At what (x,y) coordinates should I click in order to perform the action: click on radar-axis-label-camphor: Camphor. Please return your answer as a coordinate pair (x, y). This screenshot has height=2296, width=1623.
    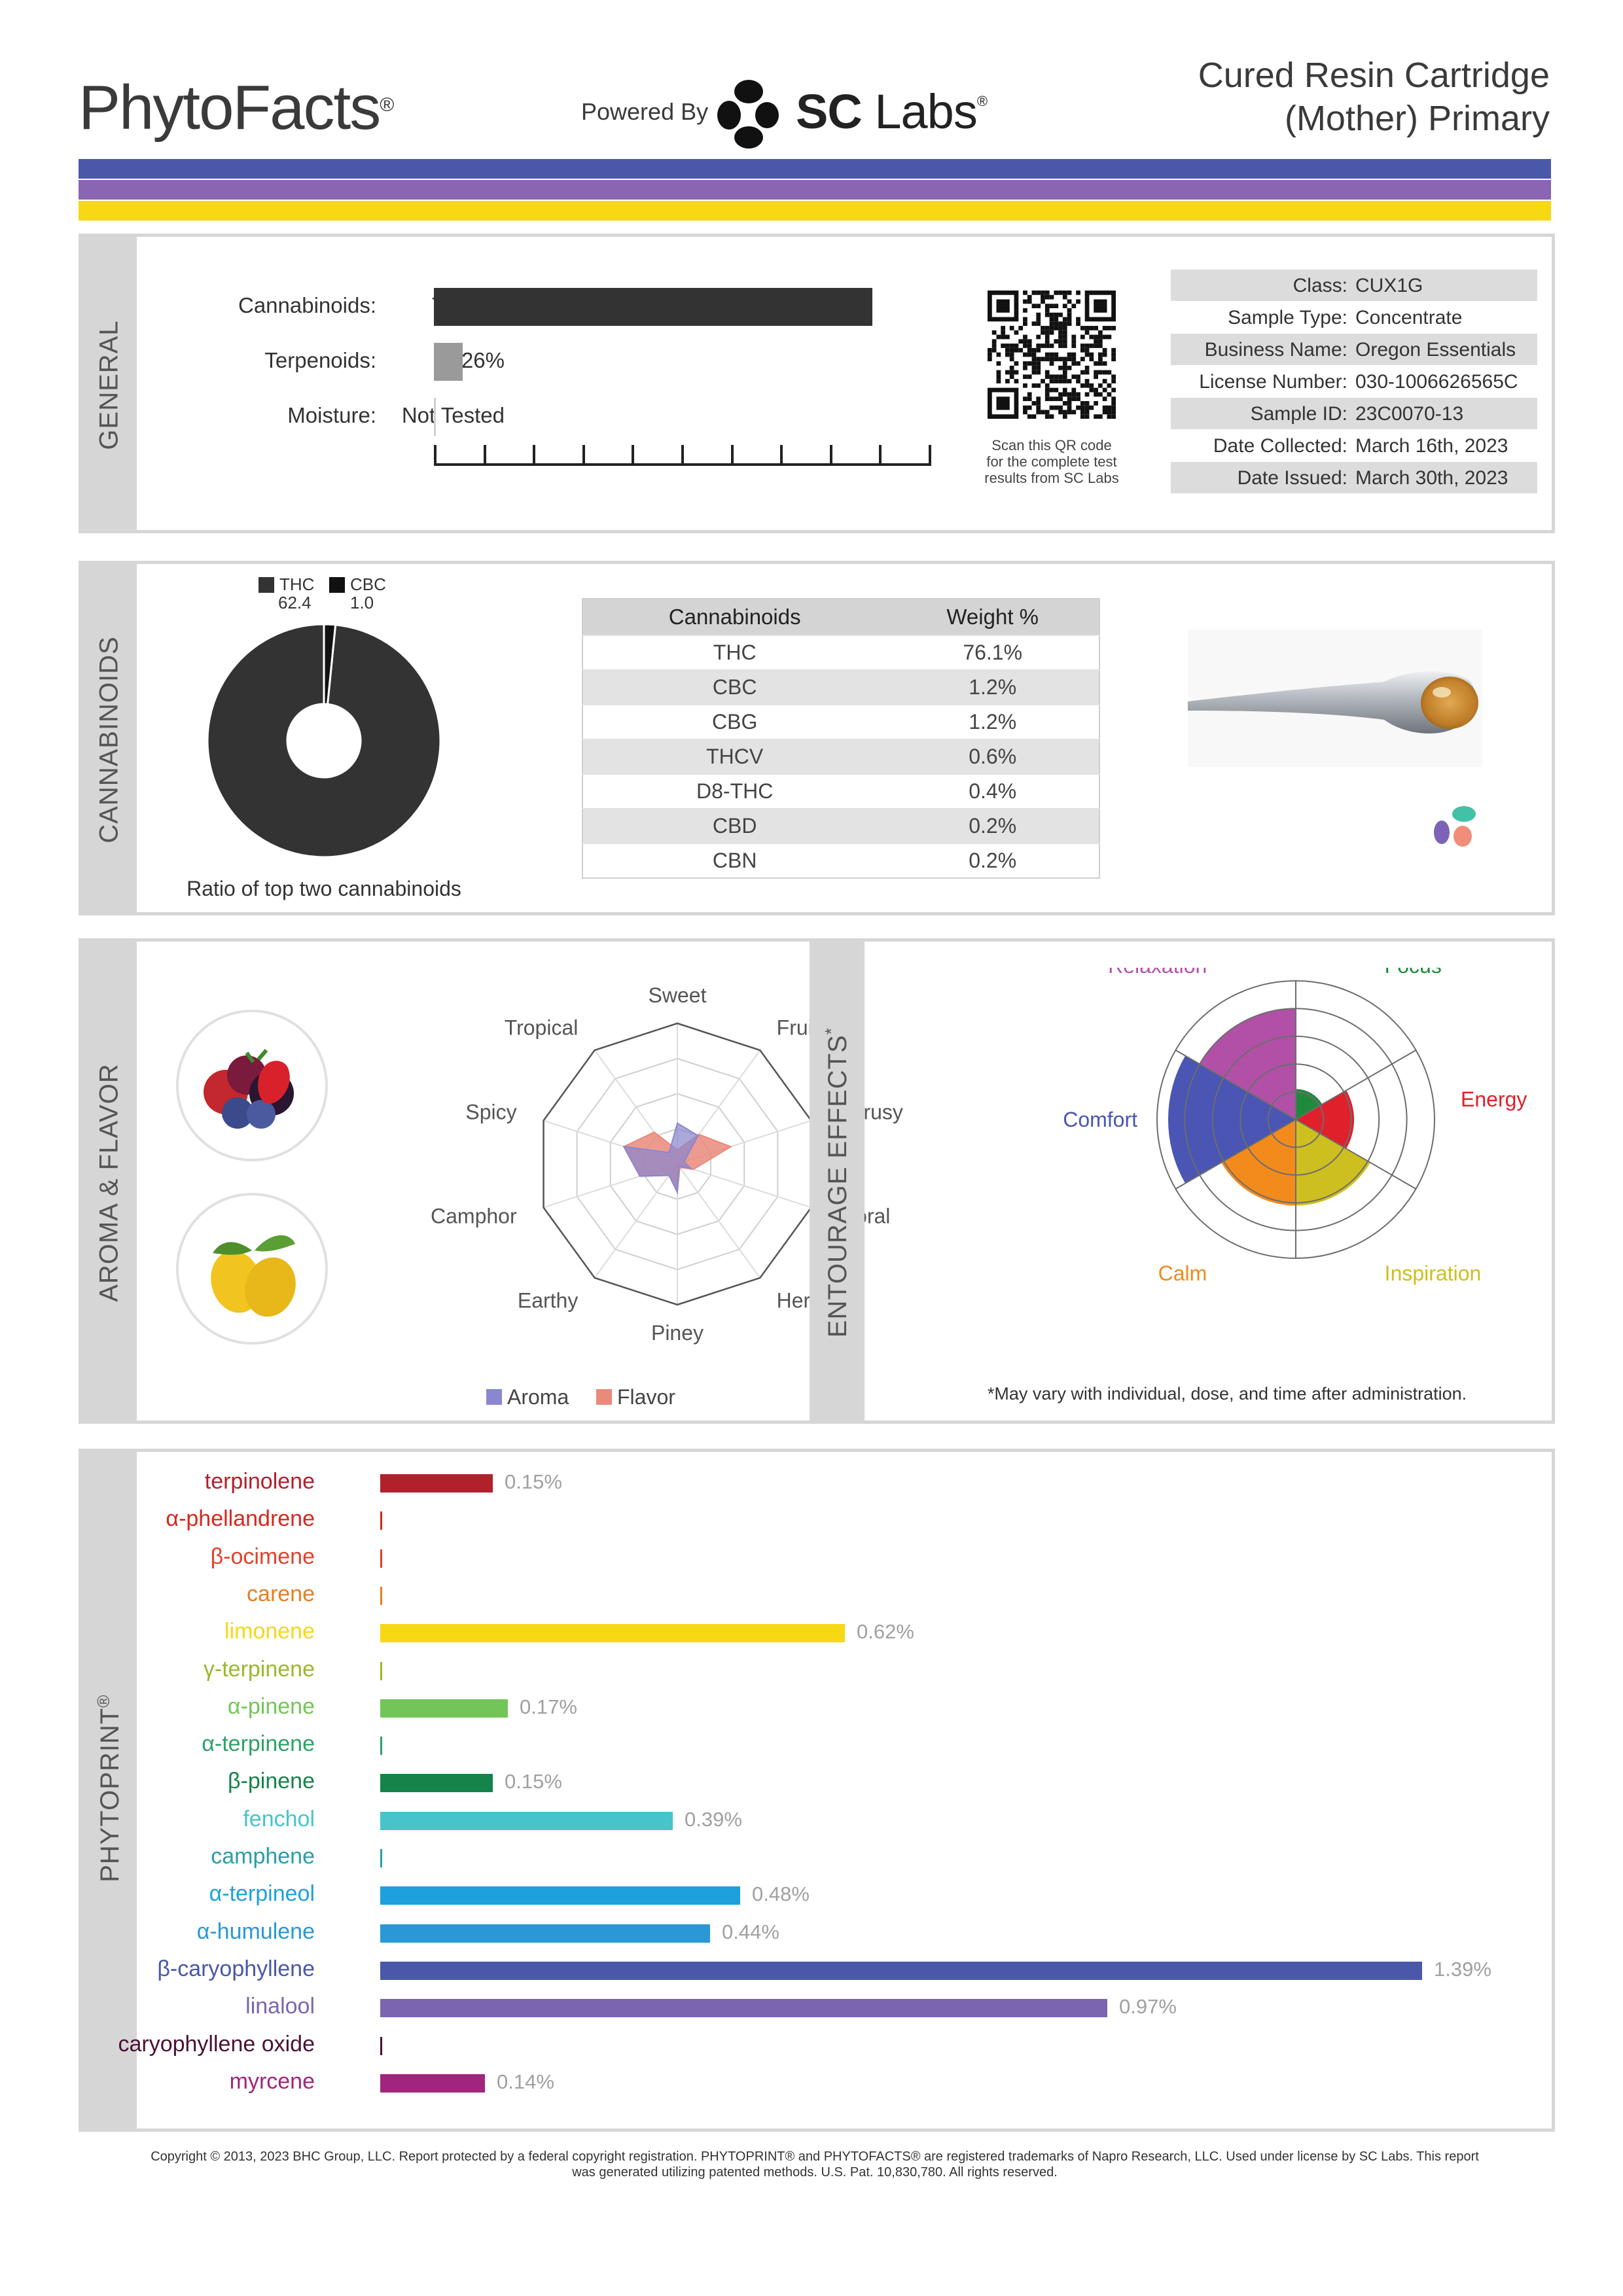
    Looking at the image, I should click on (474, 1216).